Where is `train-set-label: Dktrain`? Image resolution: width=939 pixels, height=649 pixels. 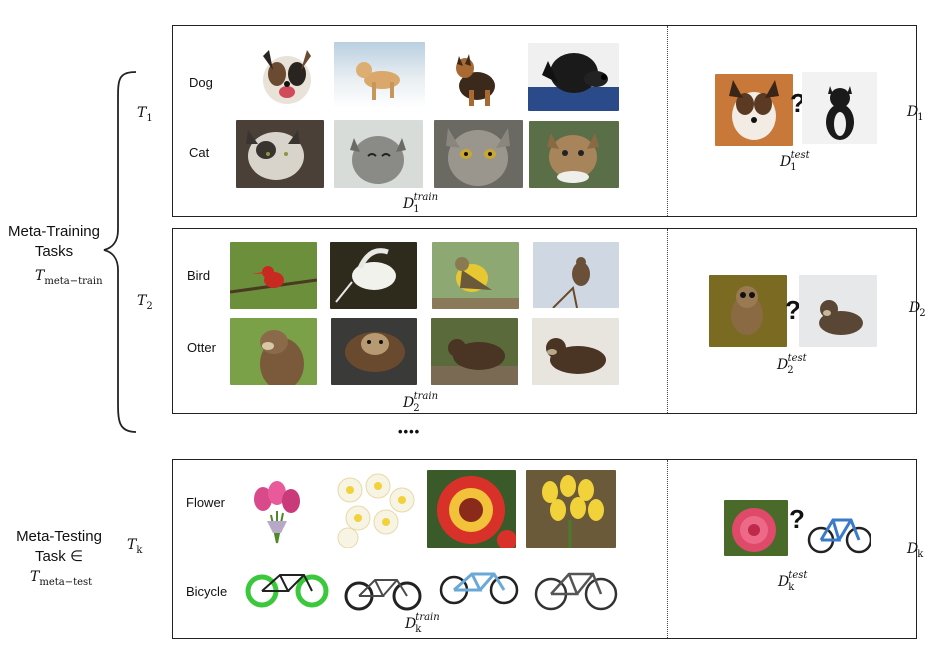 train-set-label: Dktrain is located at coordinates (422, 623).